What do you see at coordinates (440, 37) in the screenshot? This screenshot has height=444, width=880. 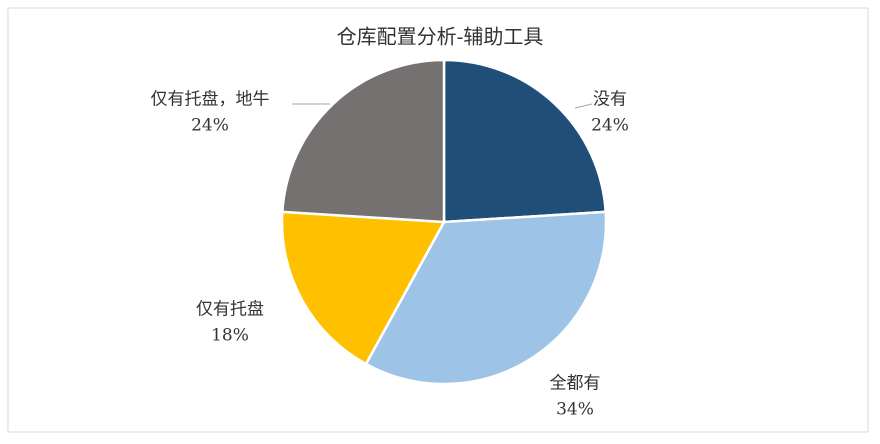 I see `chart-title: 仓库配置分析-辅助工具` at bounding box center [440, 37].